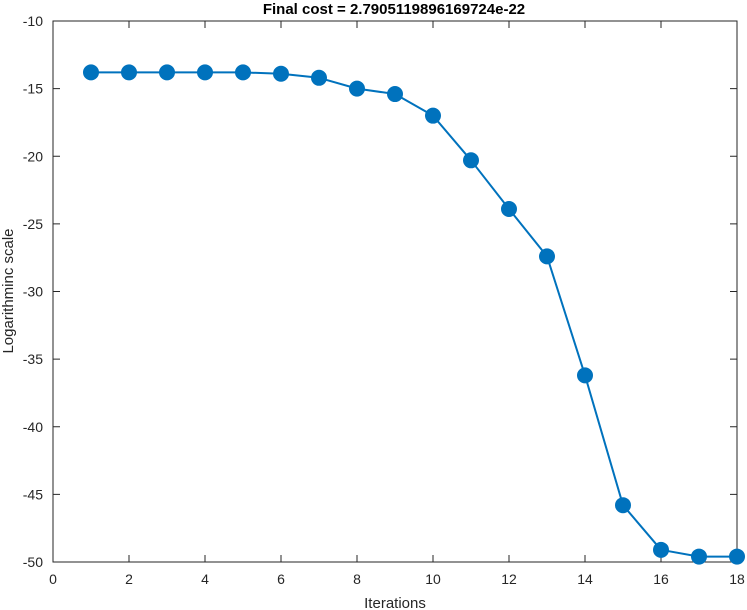  Describe the element at coordinates (33, 427) in the screenshot. I see `y-tick-label: -40` at that location.